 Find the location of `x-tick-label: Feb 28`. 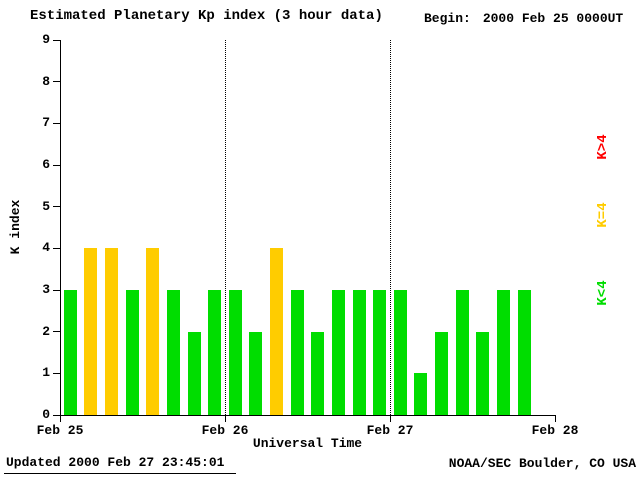

x-tick-label: Feb 28 is located at coordinates (555, 430).